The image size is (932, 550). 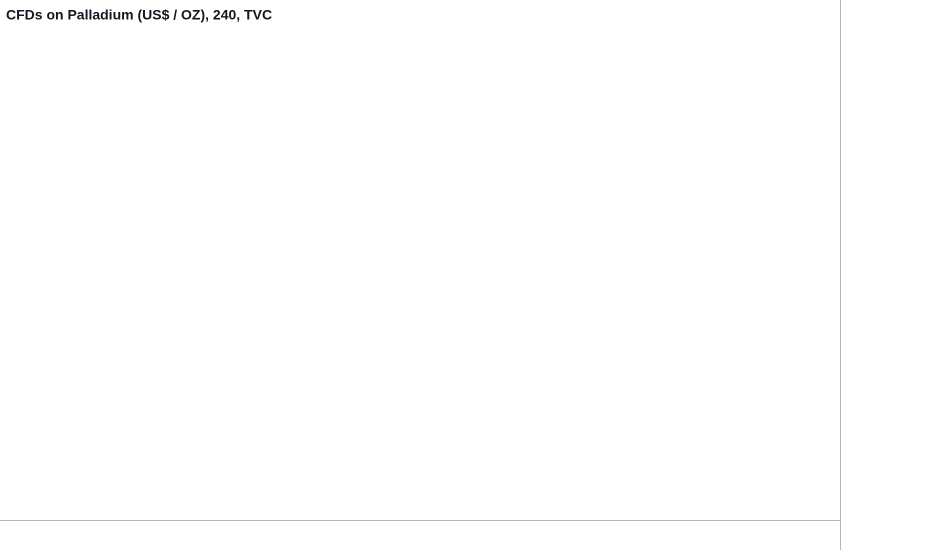 I want to click on chart-title: CFDs on Palladium (US$ / OZ), 240, TVC, so click(x=139, y=15).